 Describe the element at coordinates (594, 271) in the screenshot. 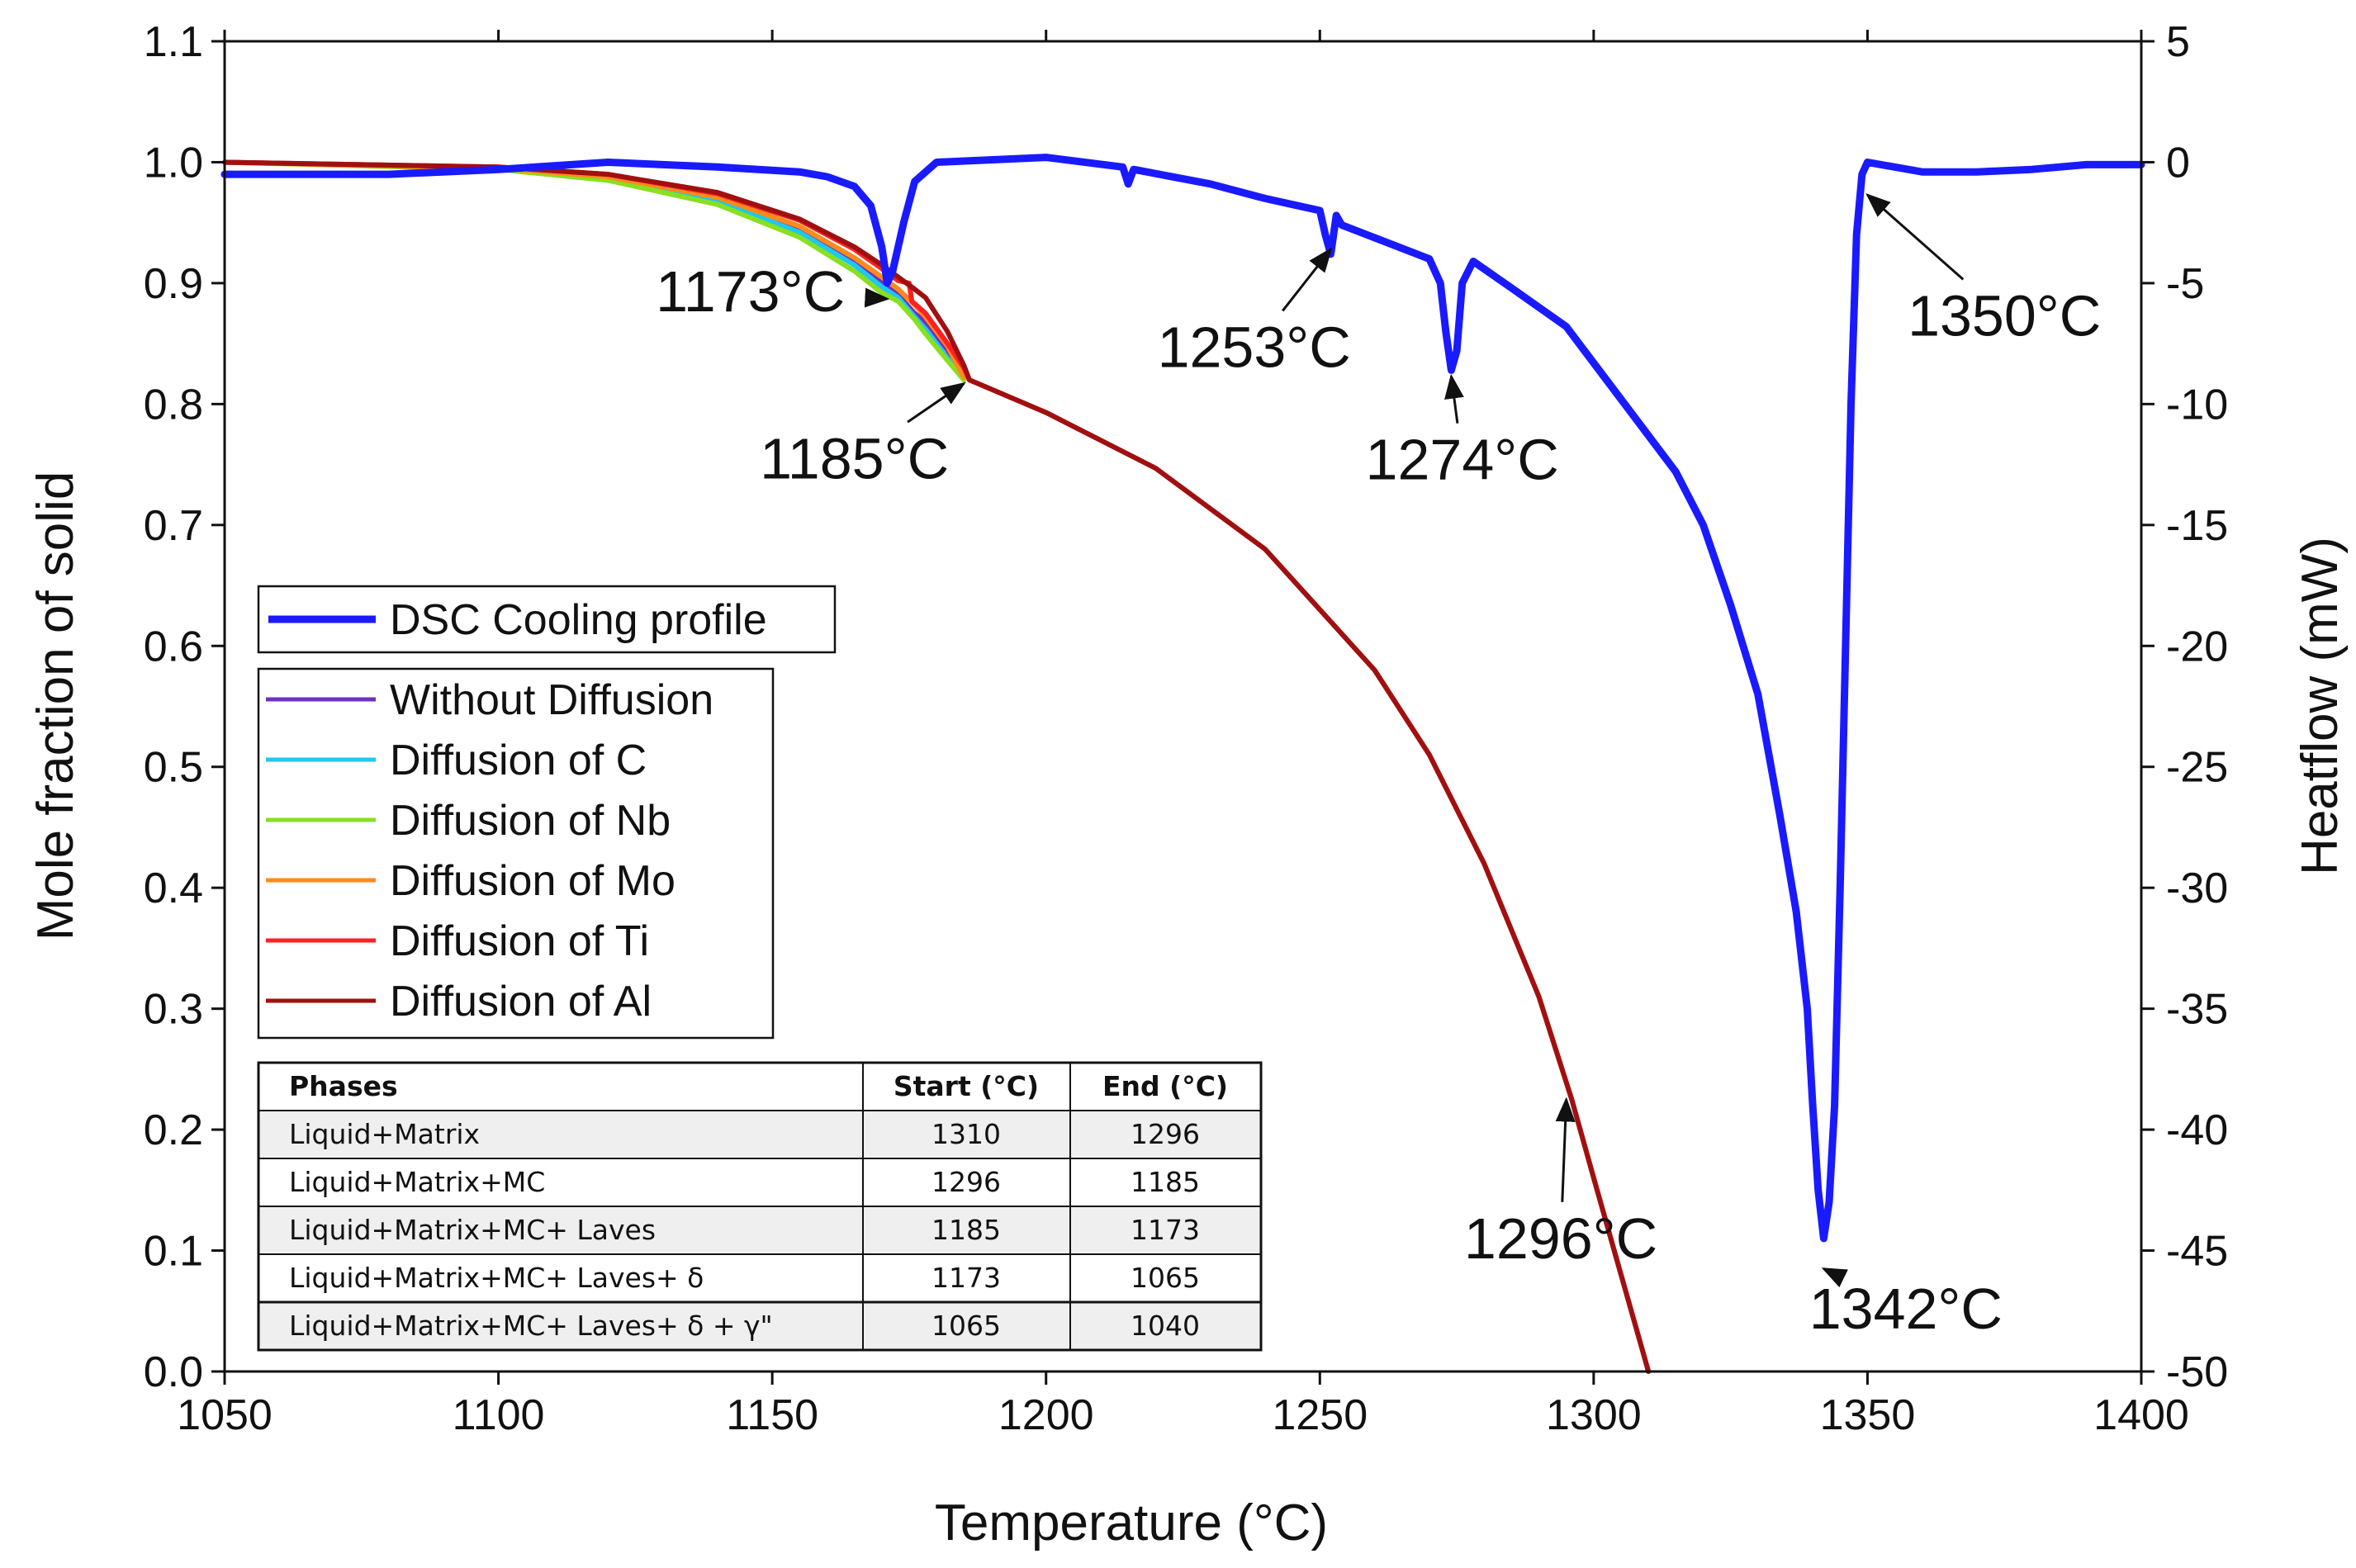

I see `series-line-diffusion-of-nb` at that location.